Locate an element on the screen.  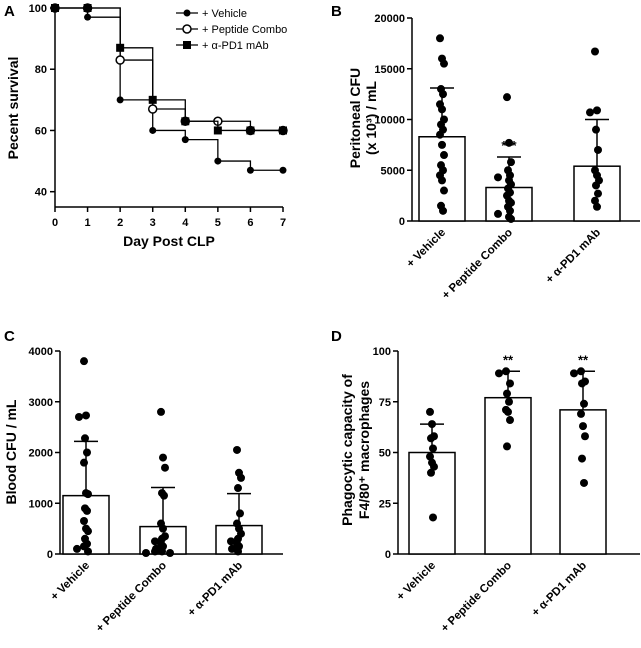
legend-label-0: + Vehicle is located at coordinates (224, 14).